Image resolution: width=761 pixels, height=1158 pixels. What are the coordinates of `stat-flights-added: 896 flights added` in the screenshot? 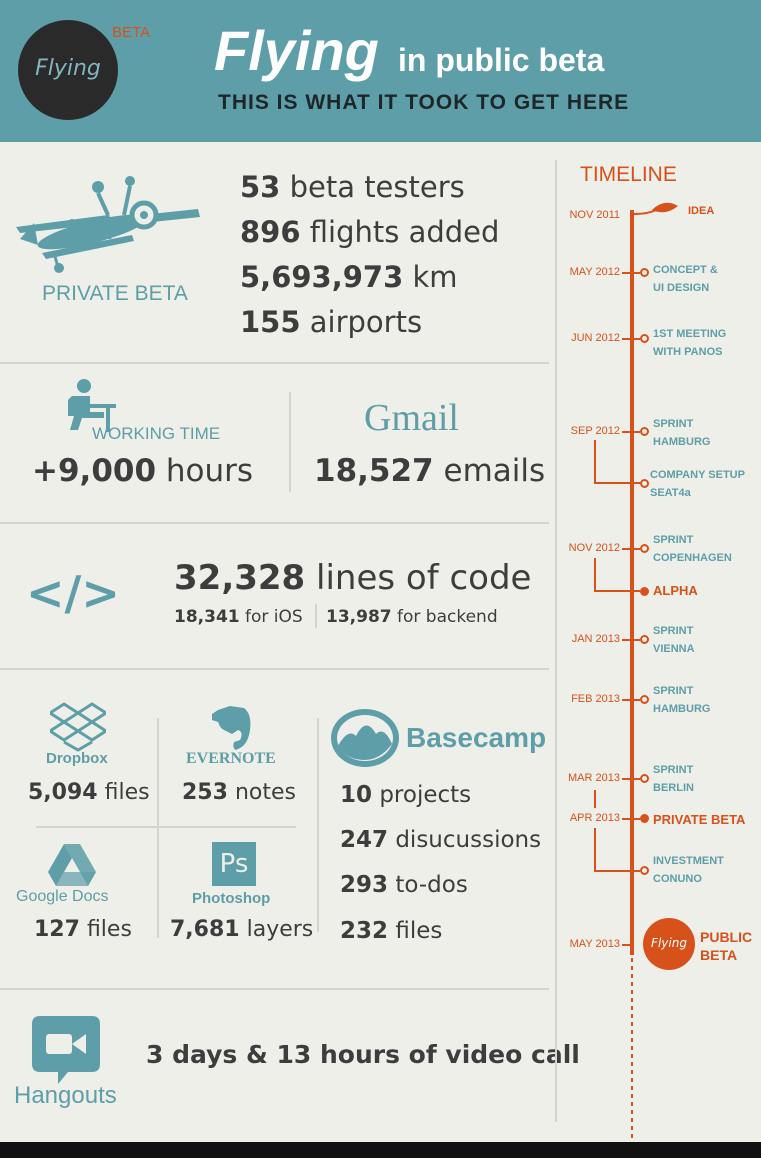 It's located at (370, 232).